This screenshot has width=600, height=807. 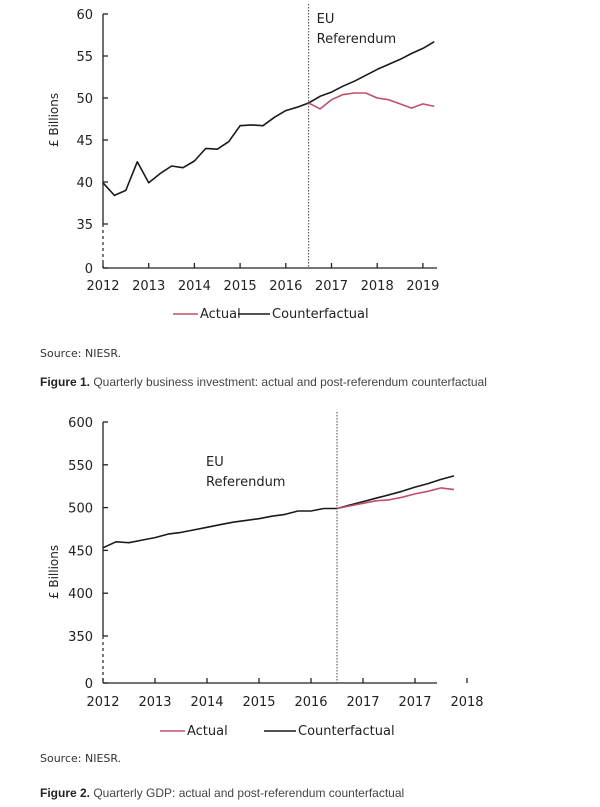 I want to click on y-tick-label: 45, so click(x=84, y=141).